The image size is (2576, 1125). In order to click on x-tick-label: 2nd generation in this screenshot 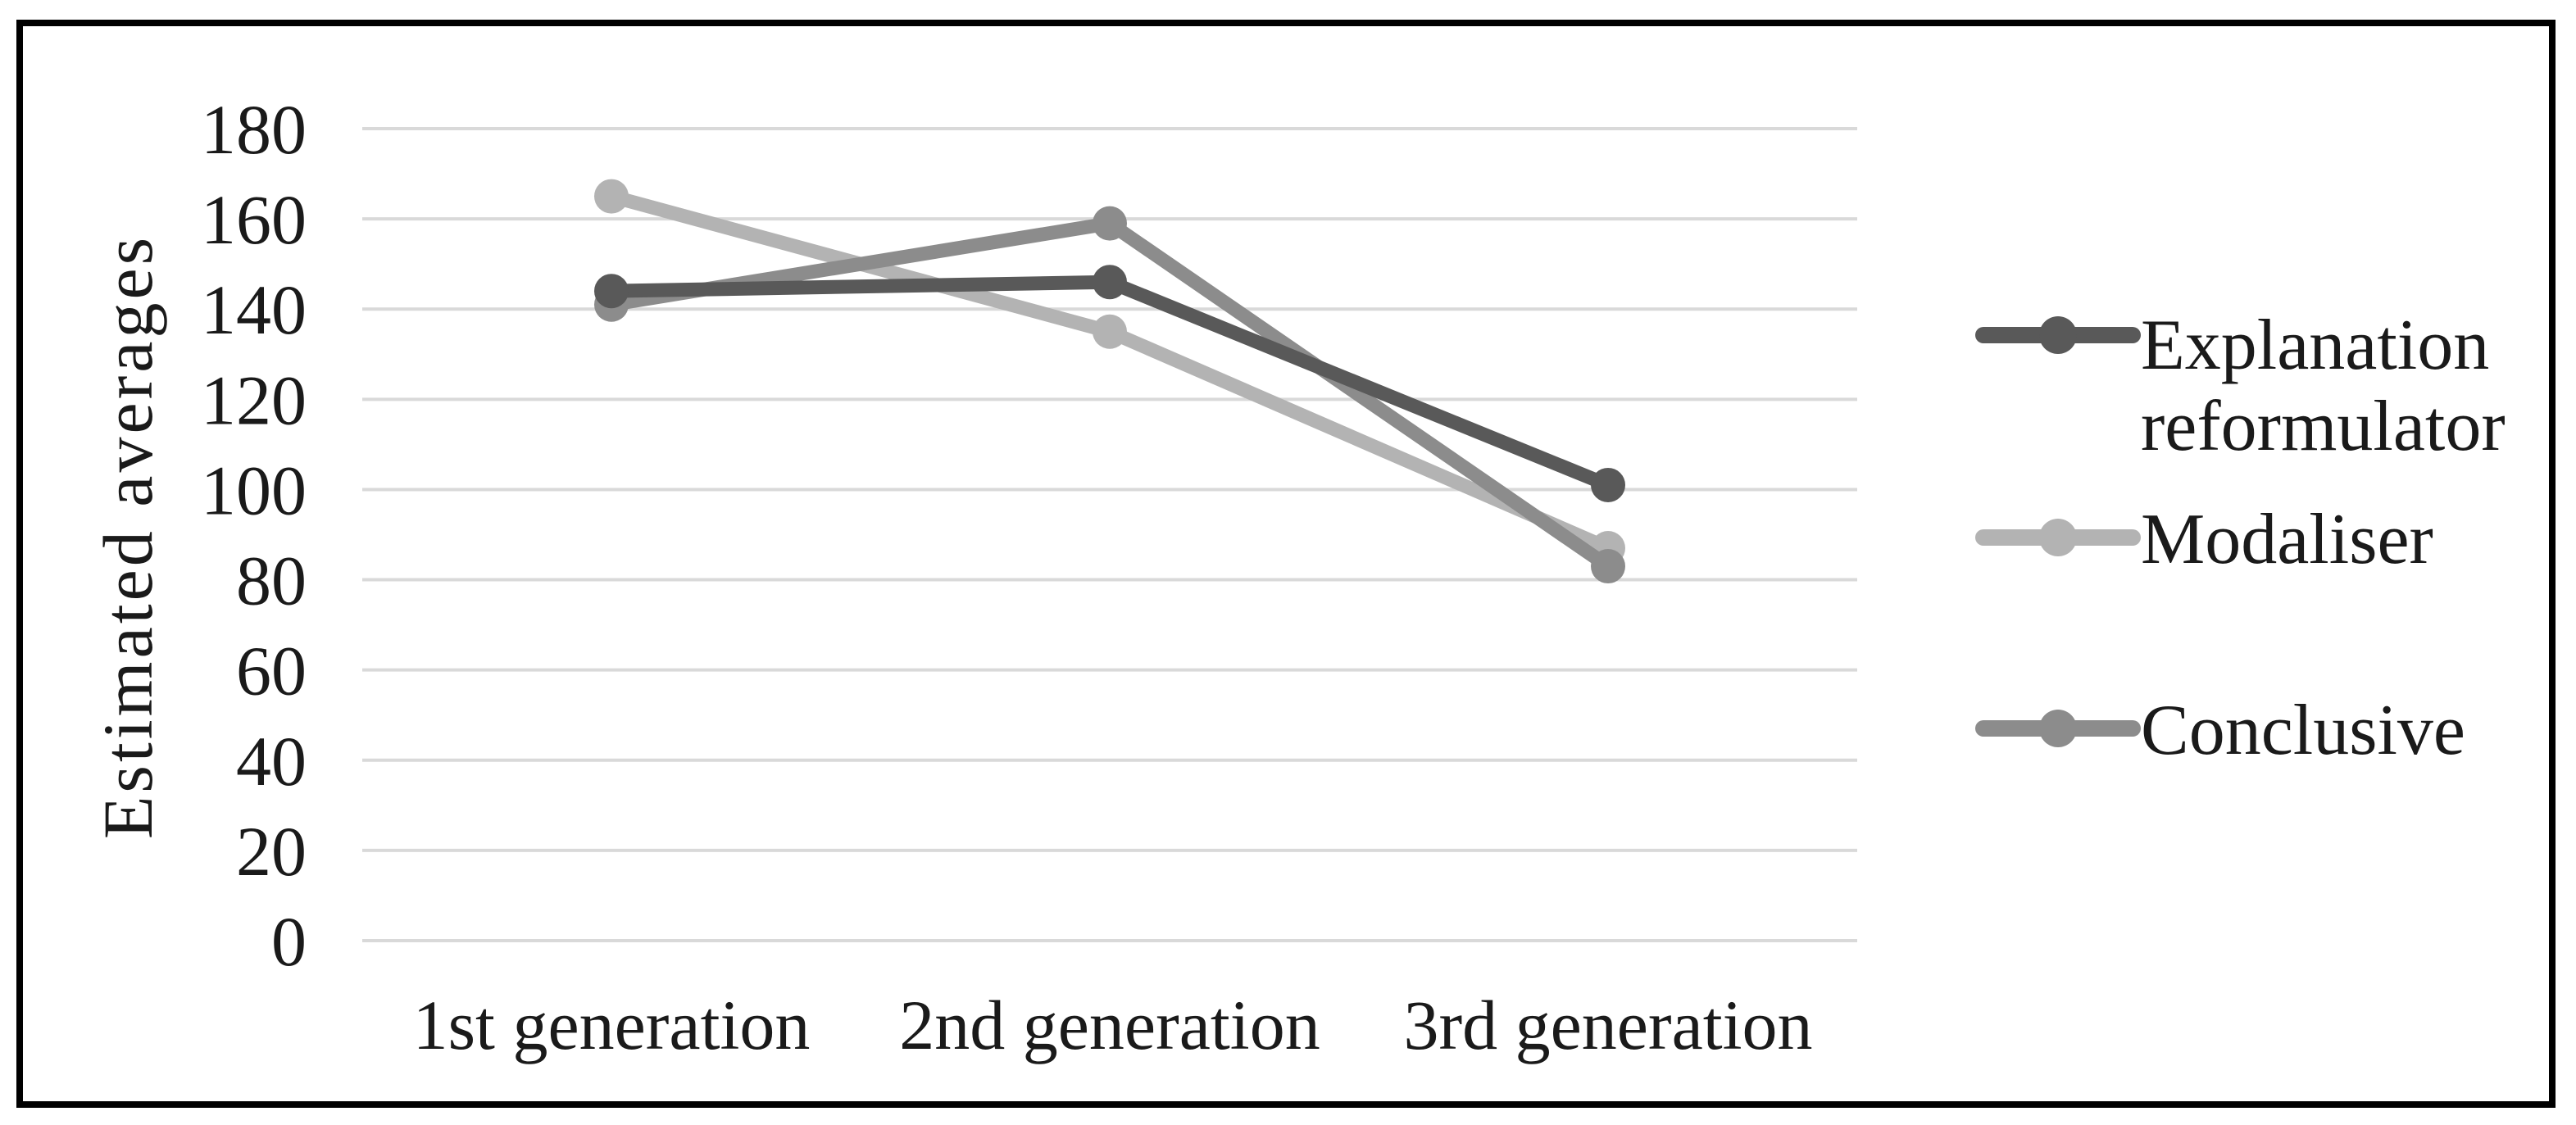, I will do `click(1109, 1025)`.